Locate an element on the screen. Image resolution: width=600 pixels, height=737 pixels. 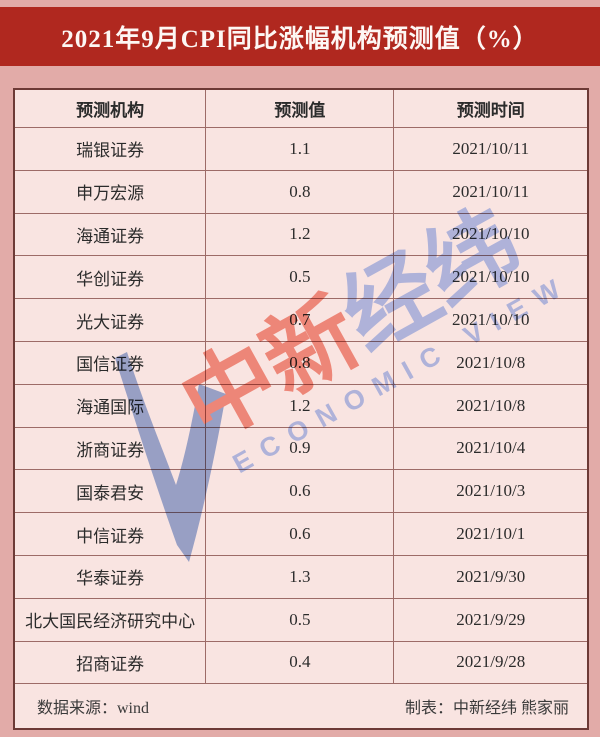
table-row: 招商证券 0.4 2021/9/28 is located at coordinates (301, 662).